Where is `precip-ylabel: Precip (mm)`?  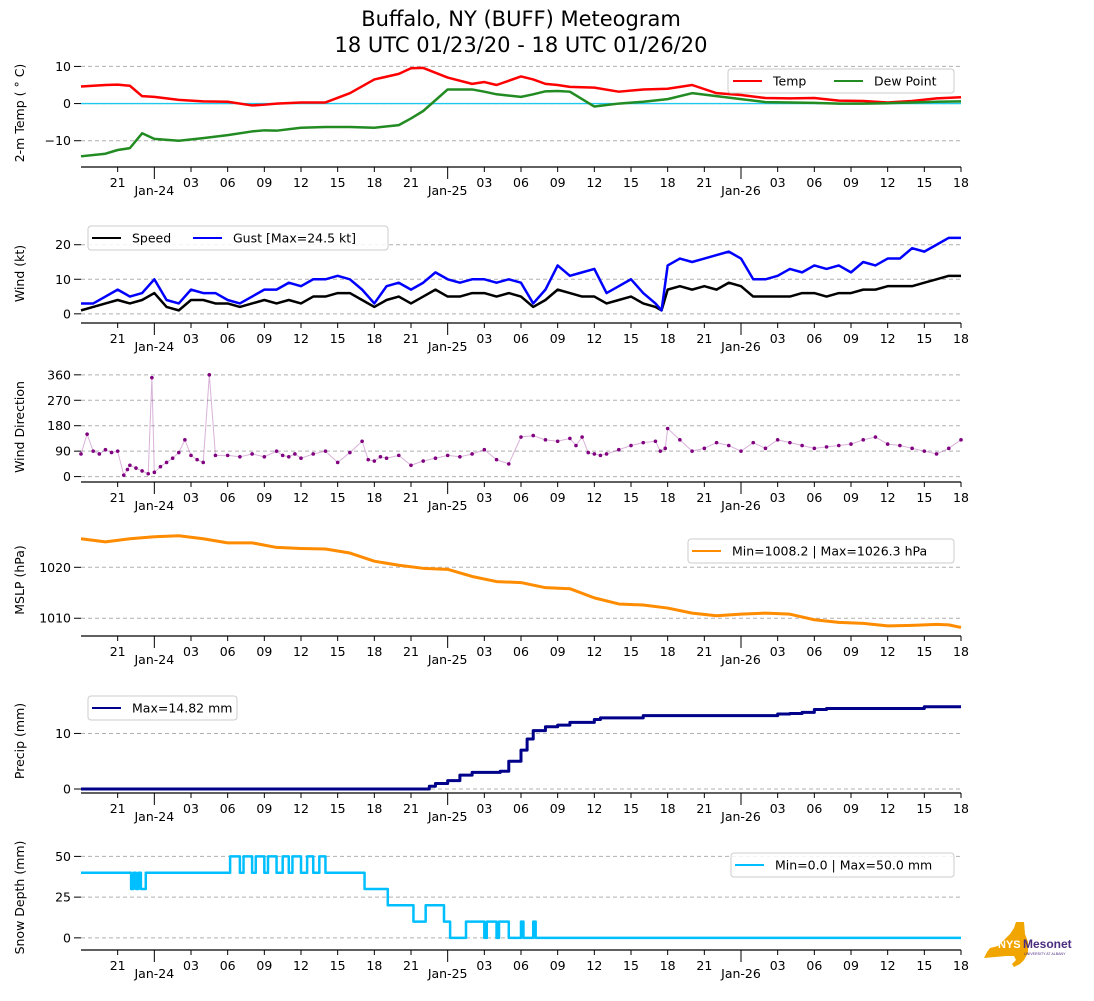 precip-ylabel: Precip (mm) is located at coordinates (19, 741).